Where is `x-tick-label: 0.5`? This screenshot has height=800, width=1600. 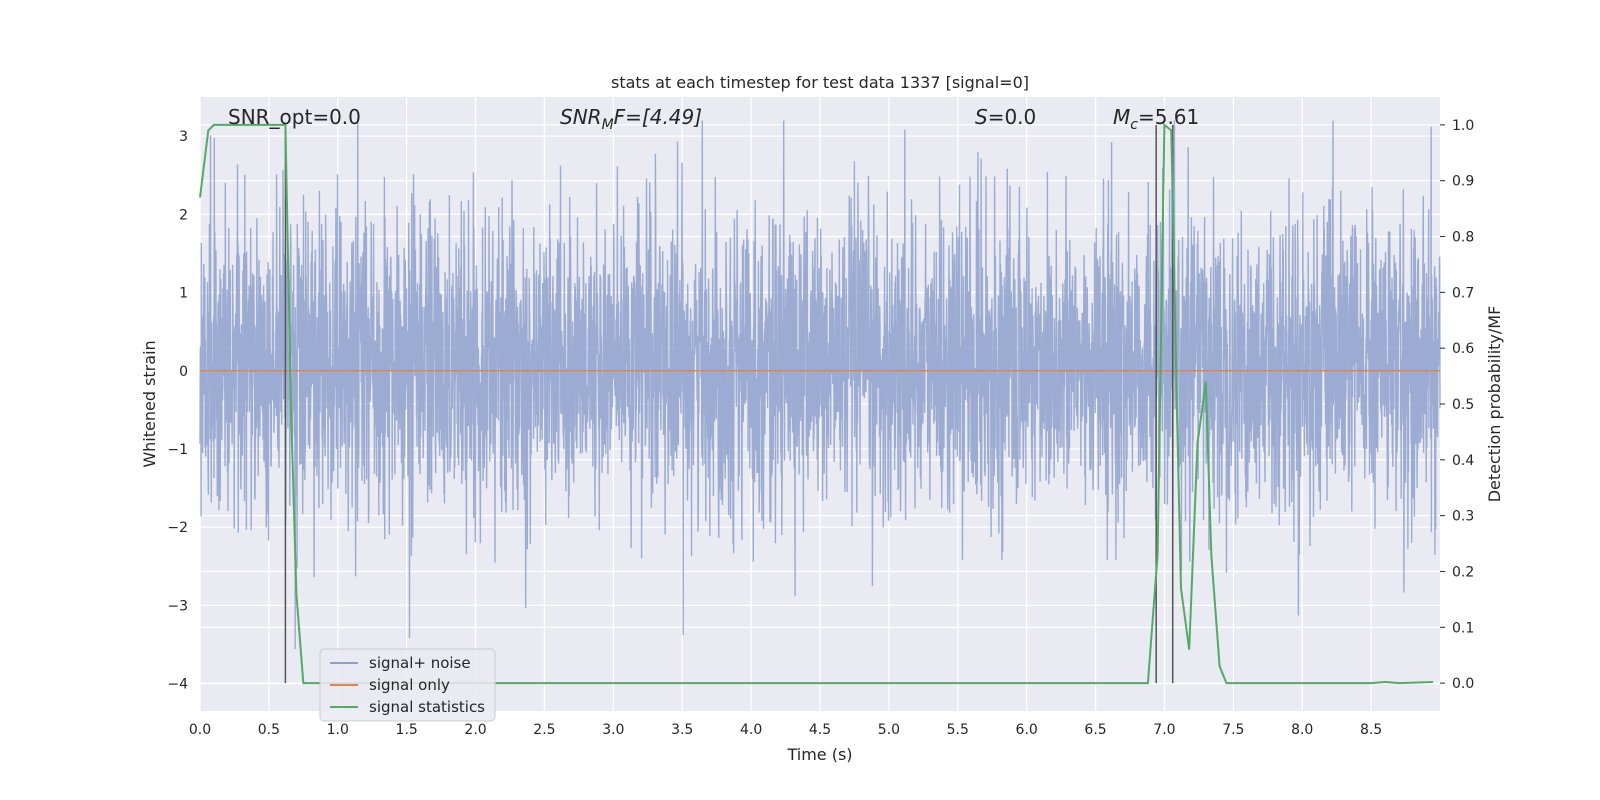
x-tick-label: 0.5 is located at coordinates (269, 730).